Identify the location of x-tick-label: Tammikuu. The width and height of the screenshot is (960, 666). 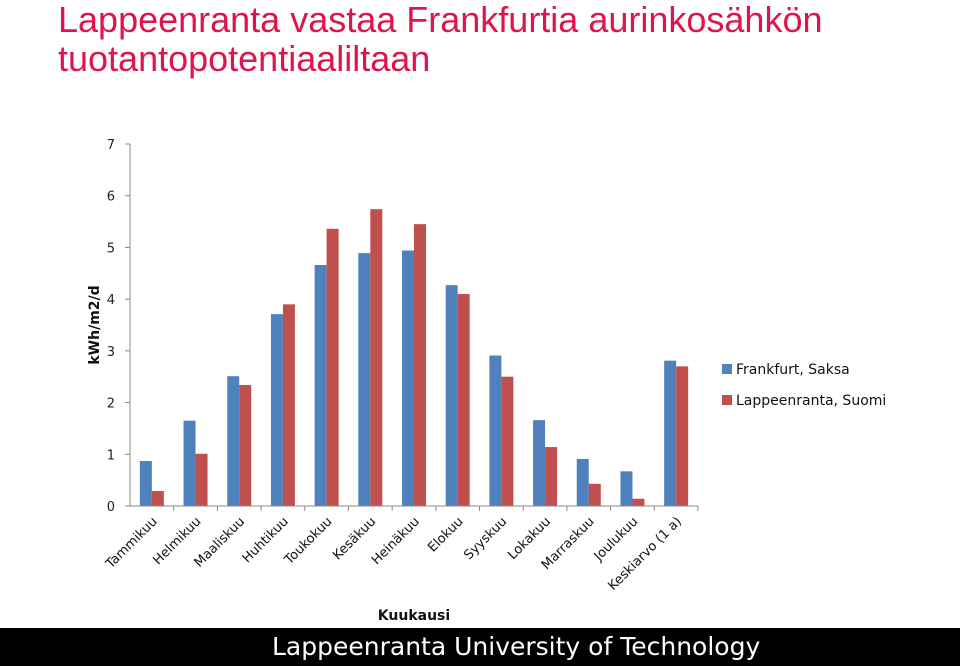
(131, 543).